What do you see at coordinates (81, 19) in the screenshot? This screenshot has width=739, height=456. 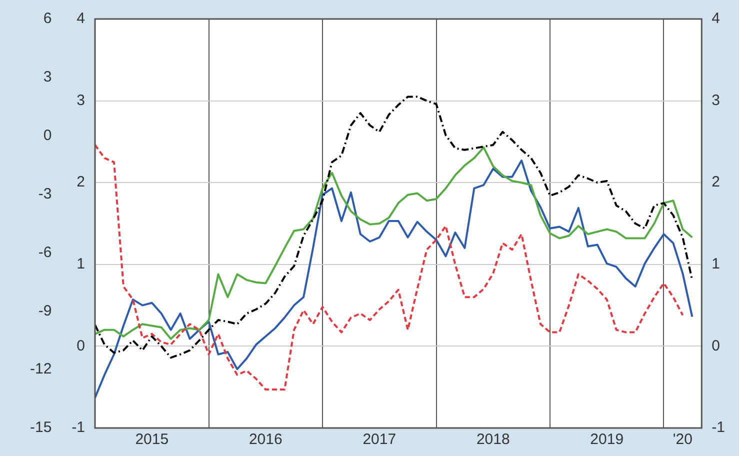 I see `y3-tick-label: 4` at bounding box center [81, 19].